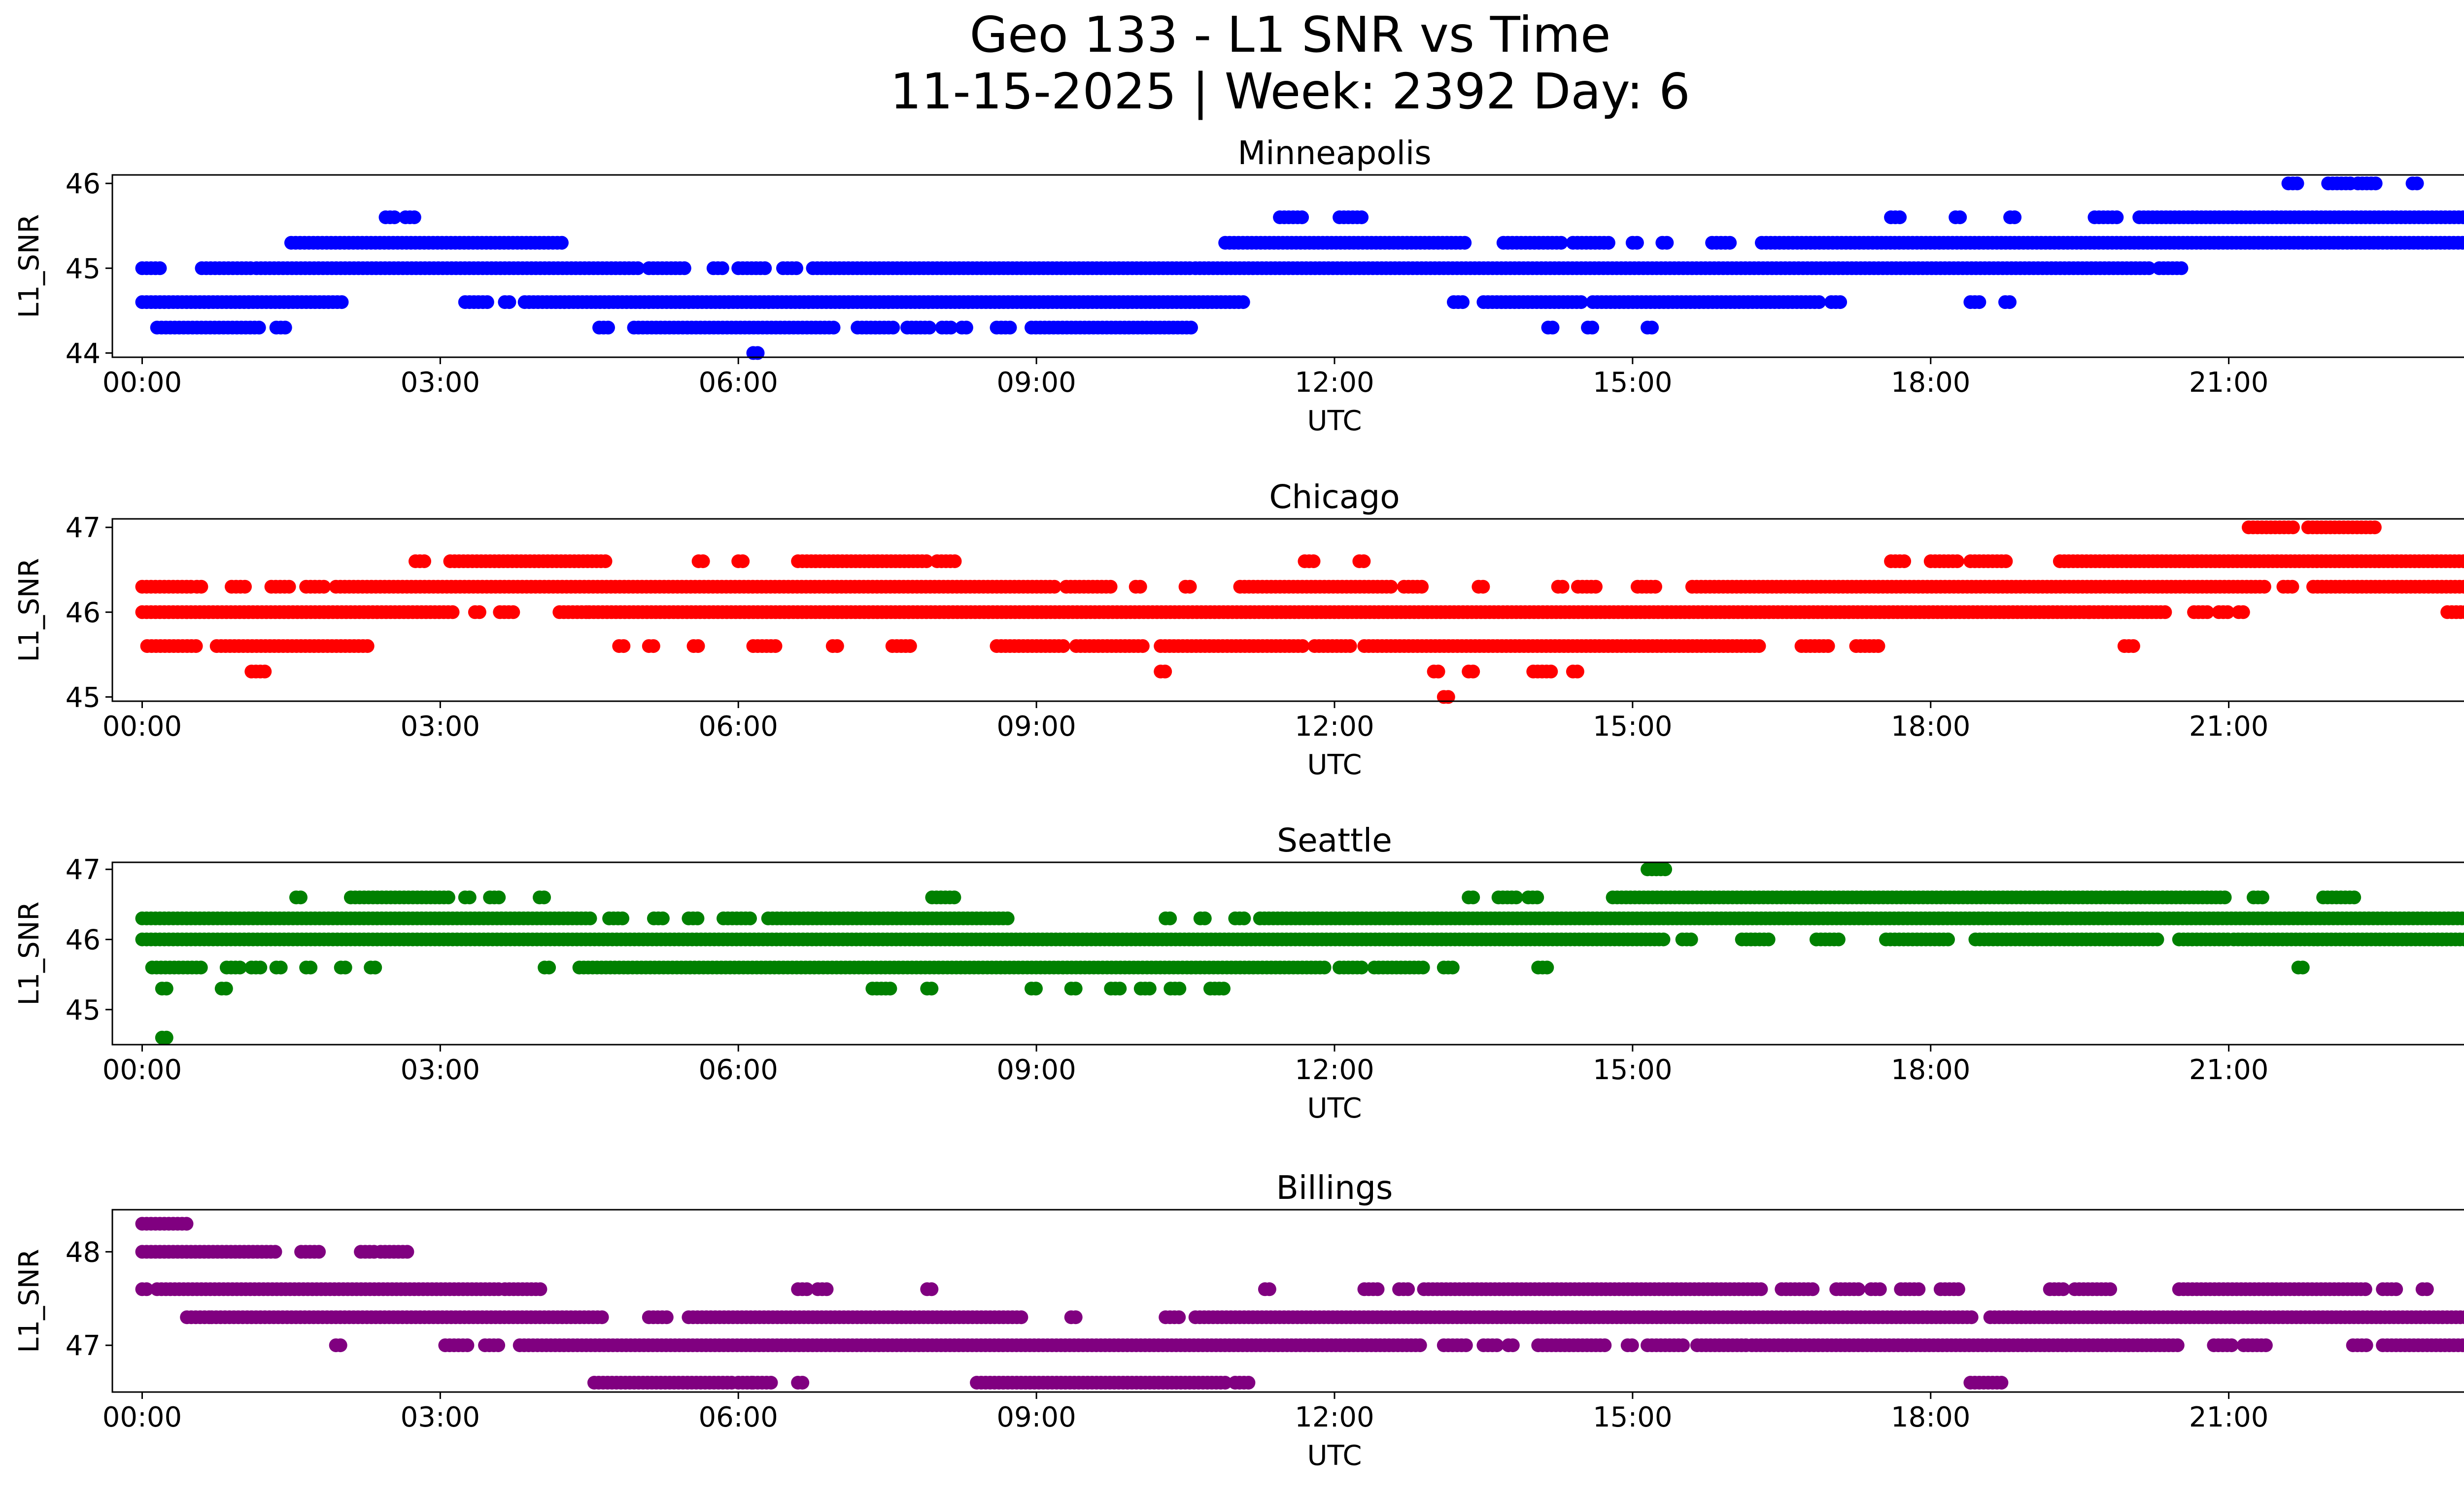 Image resolution: width=2464 pixels, height=1497 pixels. I want to click on figure-title-line2: 11-15-2025 | Week: 2392 Day: 6, so click(1290, 91).